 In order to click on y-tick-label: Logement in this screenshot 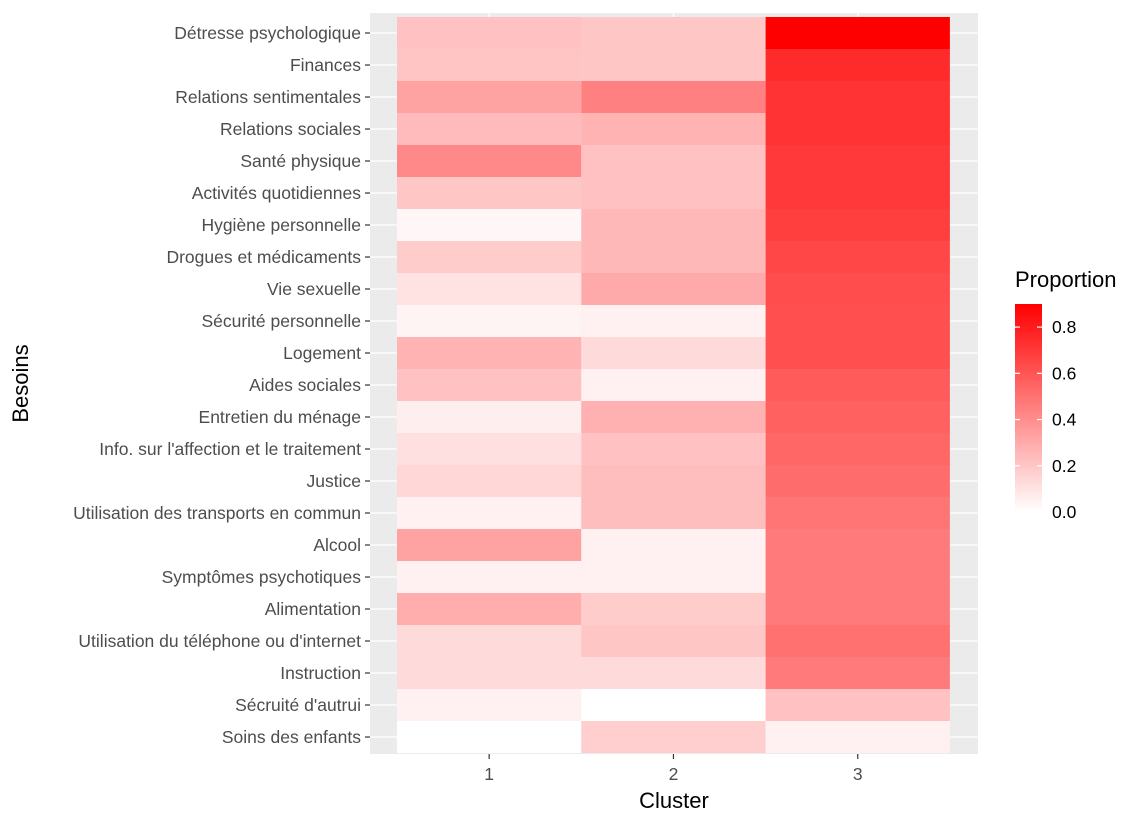, I will do `click(322, 353)`.